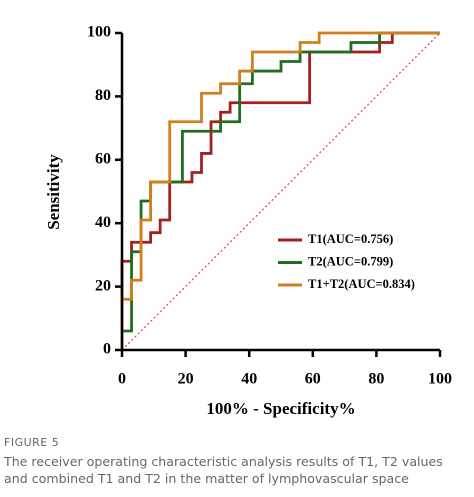 This screenshot has width=474, height=497. I want to click on x-tick-label: 60, so click(313, 379).